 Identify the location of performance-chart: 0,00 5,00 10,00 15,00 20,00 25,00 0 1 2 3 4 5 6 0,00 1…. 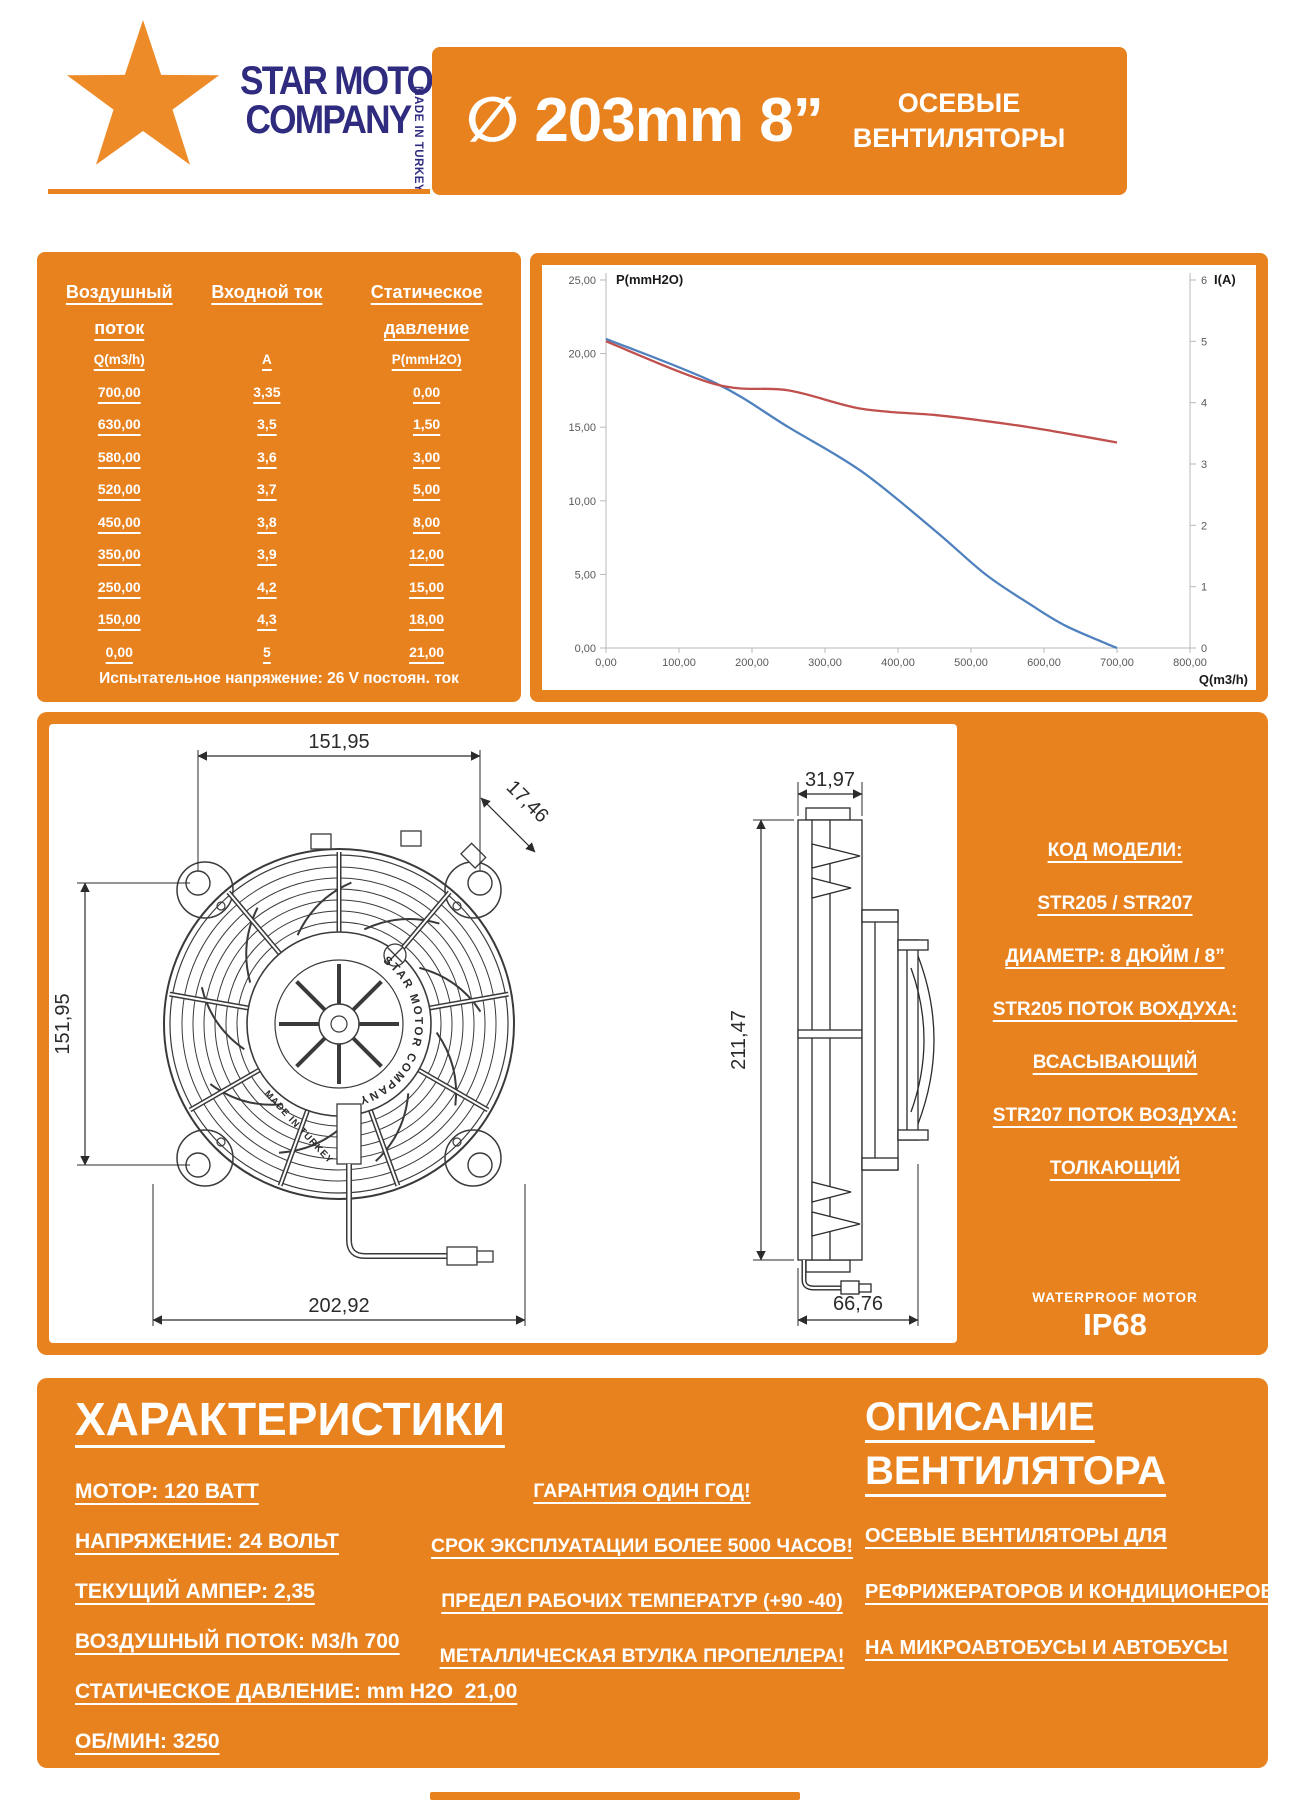
(899, 477).